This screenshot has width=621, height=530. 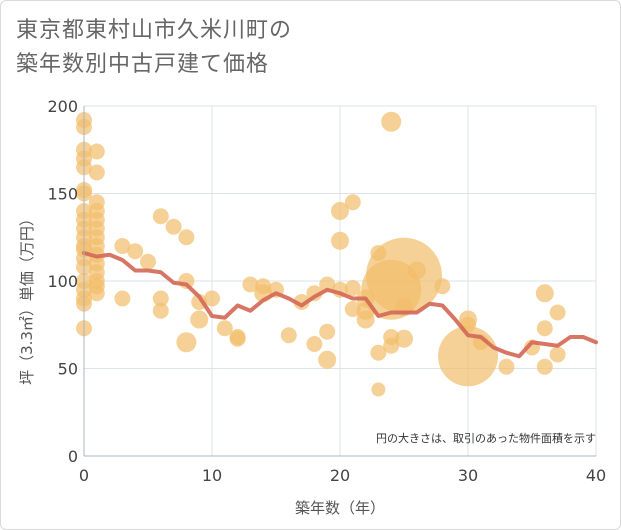 I want to click on x-tick-label: 10, so click(x=212, y=475).